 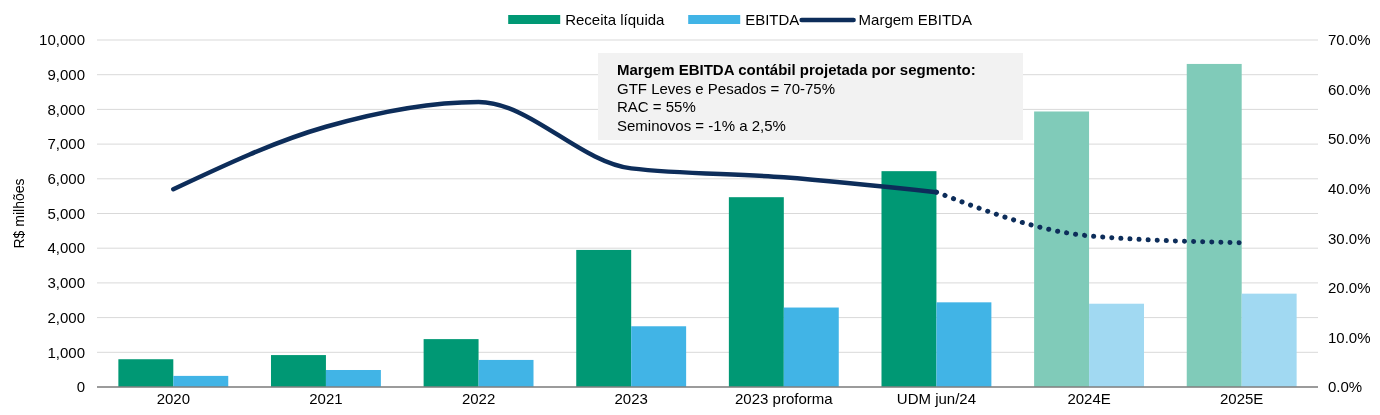 I want to click on y2-tick-label: 30.0%, so click(x=1349, y=238).